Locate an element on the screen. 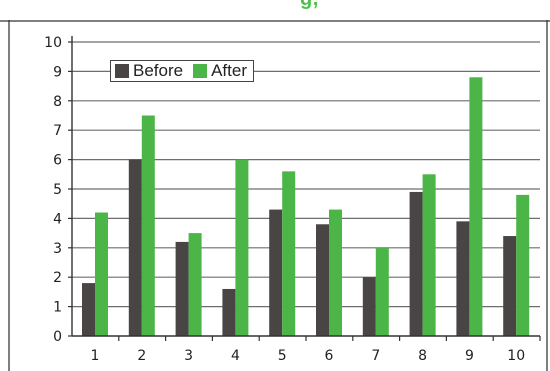 This screenshot has height=371, width=550. legend-swatch-after is located at coordinates (200, 71).